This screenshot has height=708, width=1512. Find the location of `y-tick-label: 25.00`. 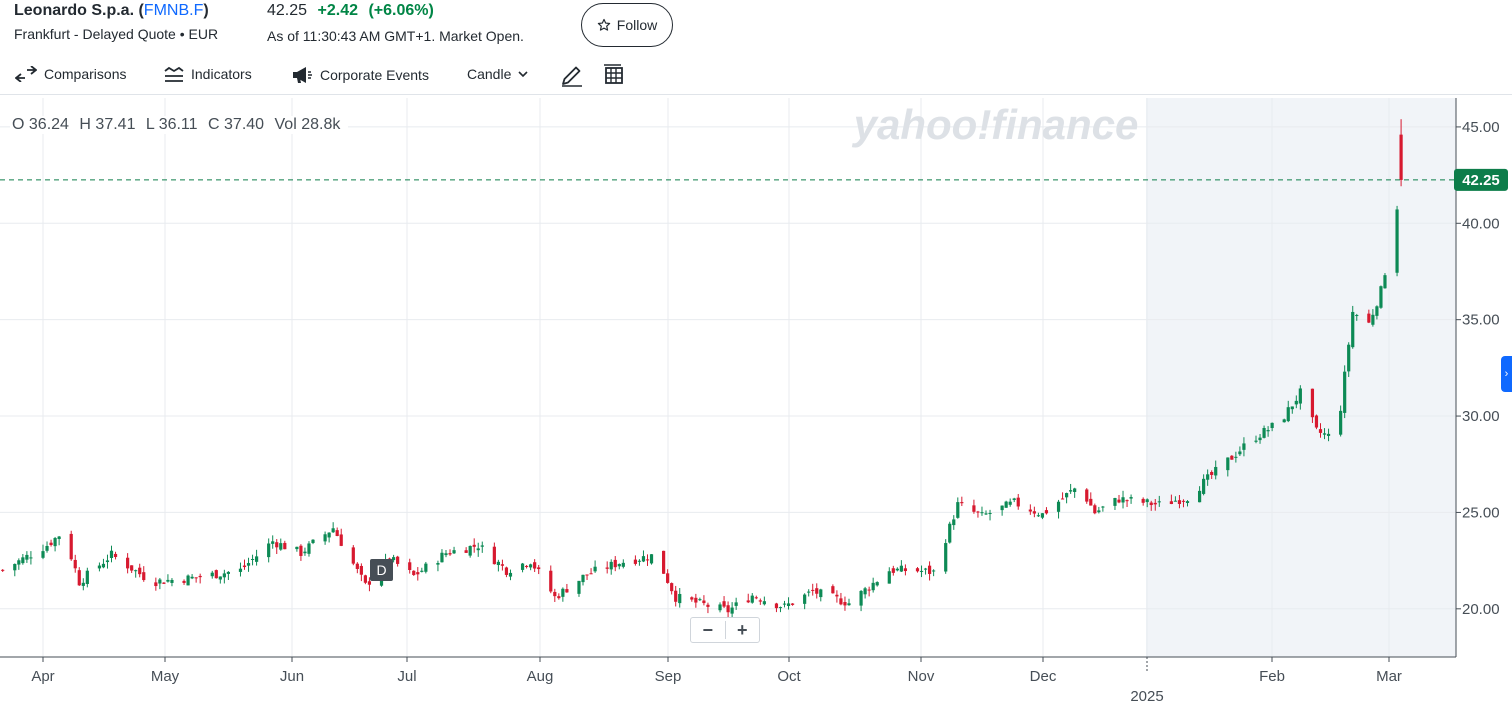

y-tick-label: 25.00 is located at coordinates (1481, 512).